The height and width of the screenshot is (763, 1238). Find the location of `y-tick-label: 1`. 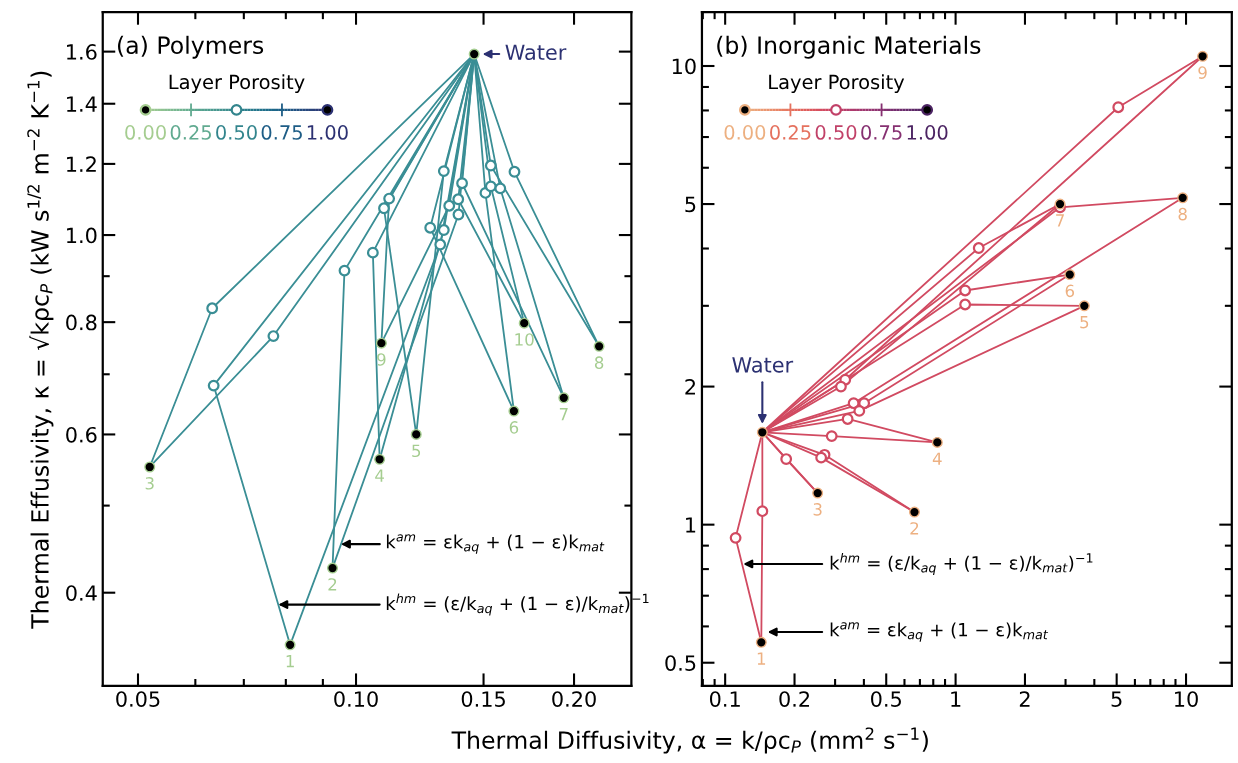

y-tick-label: 1 is located at coordinates (691, 525).